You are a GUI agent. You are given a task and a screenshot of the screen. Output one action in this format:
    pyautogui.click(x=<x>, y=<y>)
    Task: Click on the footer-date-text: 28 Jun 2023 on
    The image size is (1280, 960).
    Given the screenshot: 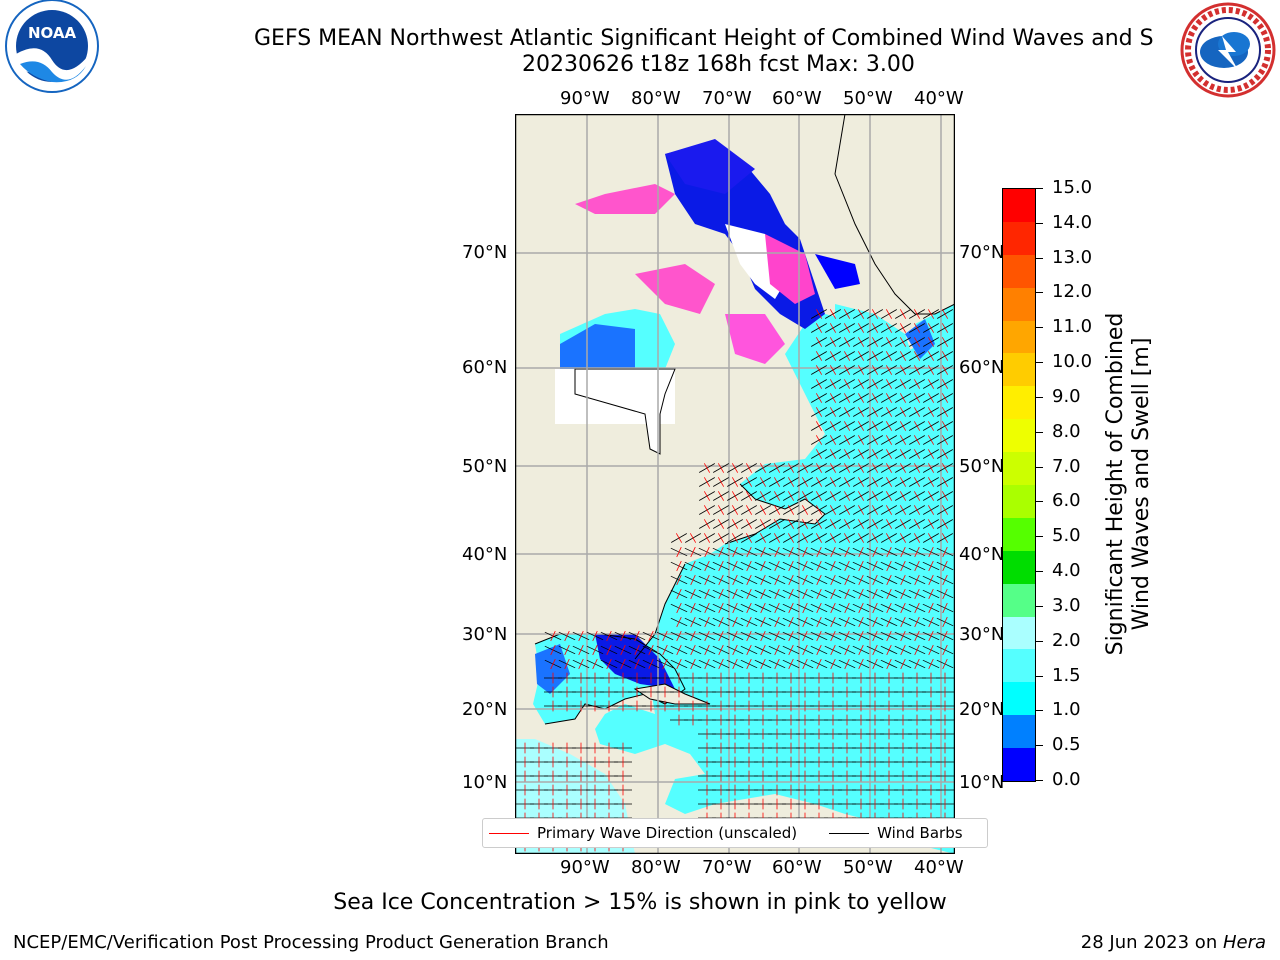 What is the action you would take?
    pyautogui.click(x=1151, y=942)
    